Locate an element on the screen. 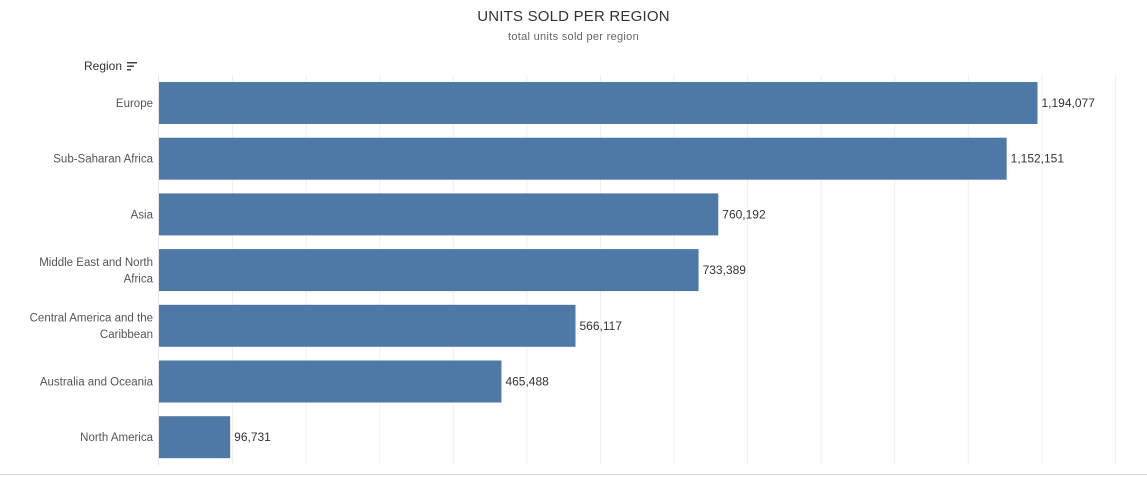  chart-title: UNITS SOLD PER REGION is located at coordinates (573, 16).